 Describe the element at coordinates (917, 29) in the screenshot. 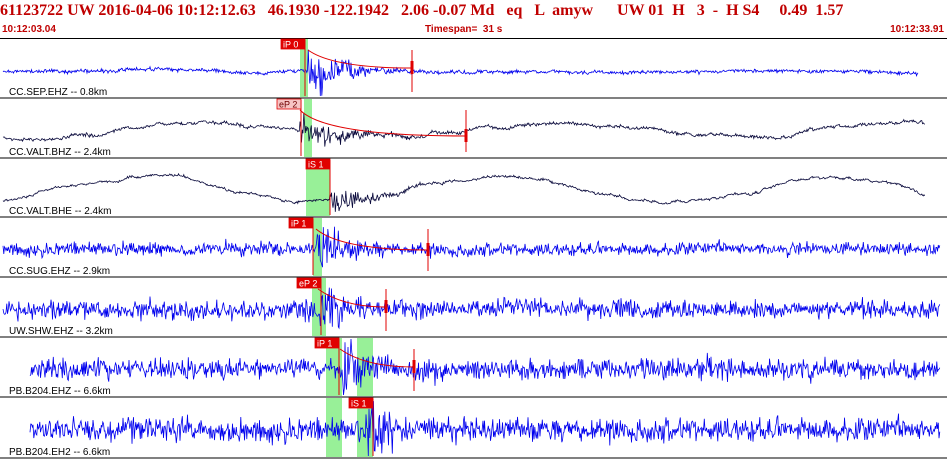

I see `end-time: 10:12:33.91` at that location.